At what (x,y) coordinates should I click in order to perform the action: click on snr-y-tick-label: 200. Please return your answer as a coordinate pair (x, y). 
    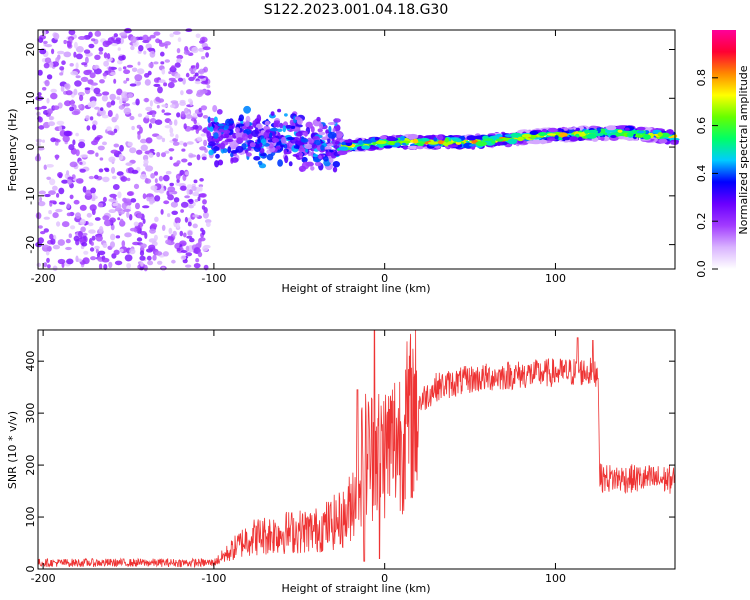
    Looking at the image, I should click on (30, 465).